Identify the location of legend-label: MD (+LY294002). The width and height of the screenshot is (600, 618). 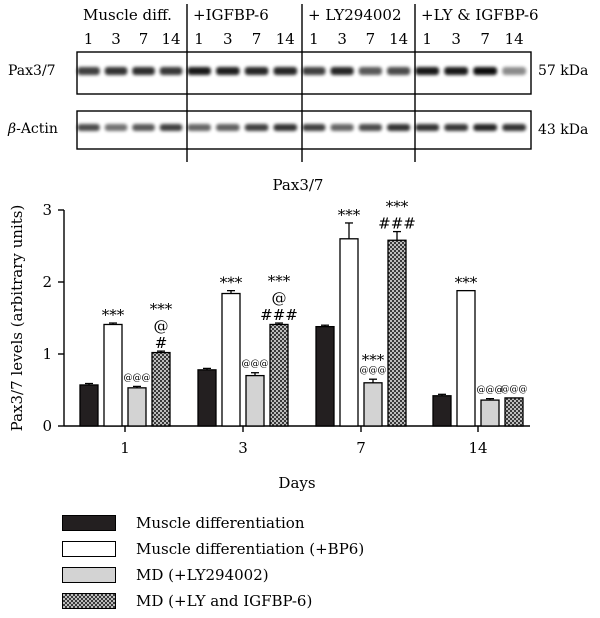
(202, 575).